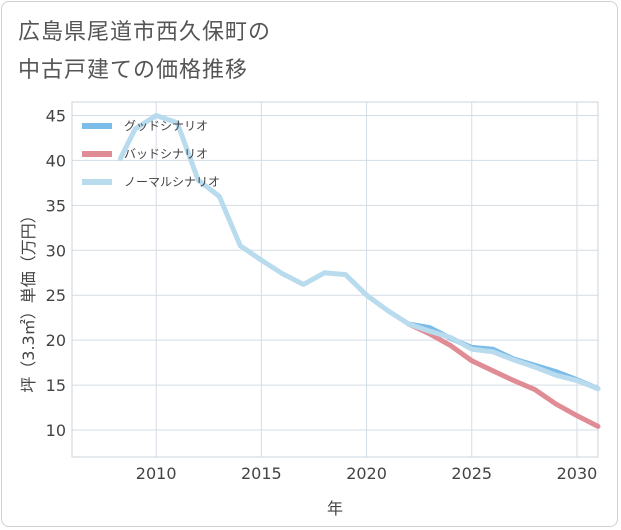 Image resolution: width=621 pixels, height=530 pixels. I want to click on legend-label: グッドシナリオ, so click(166, 126).